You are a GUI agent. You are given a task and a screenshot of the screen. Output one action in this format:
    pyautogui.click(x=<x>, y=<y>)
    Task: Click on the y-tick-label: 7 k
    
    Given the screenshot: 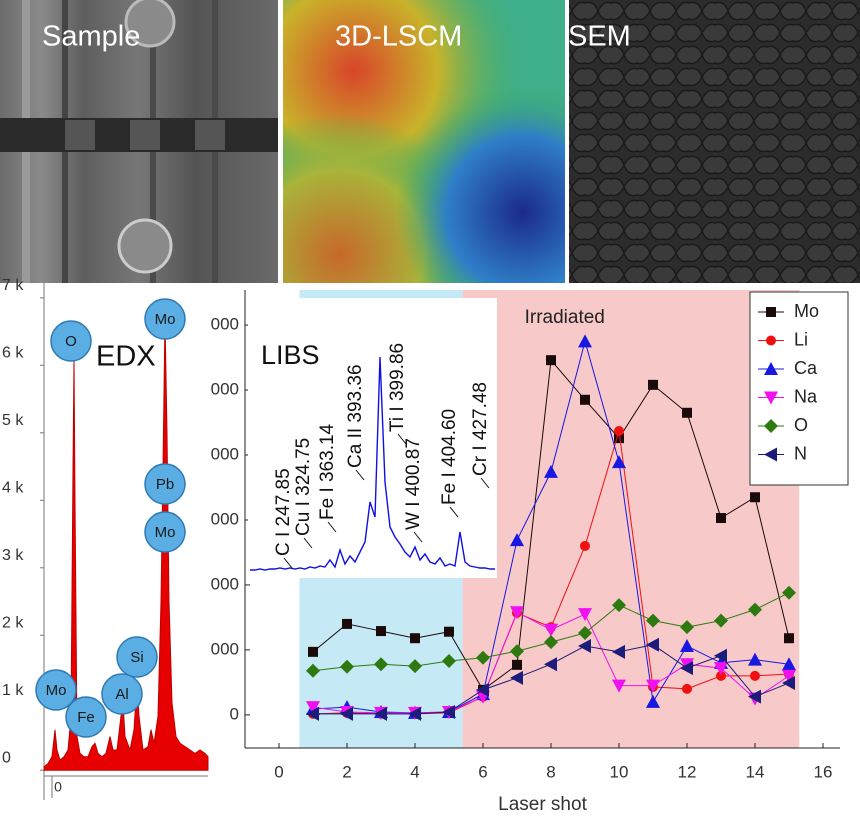 What is the action you would take?
    pyautogui.click(x=13, y=285)
    